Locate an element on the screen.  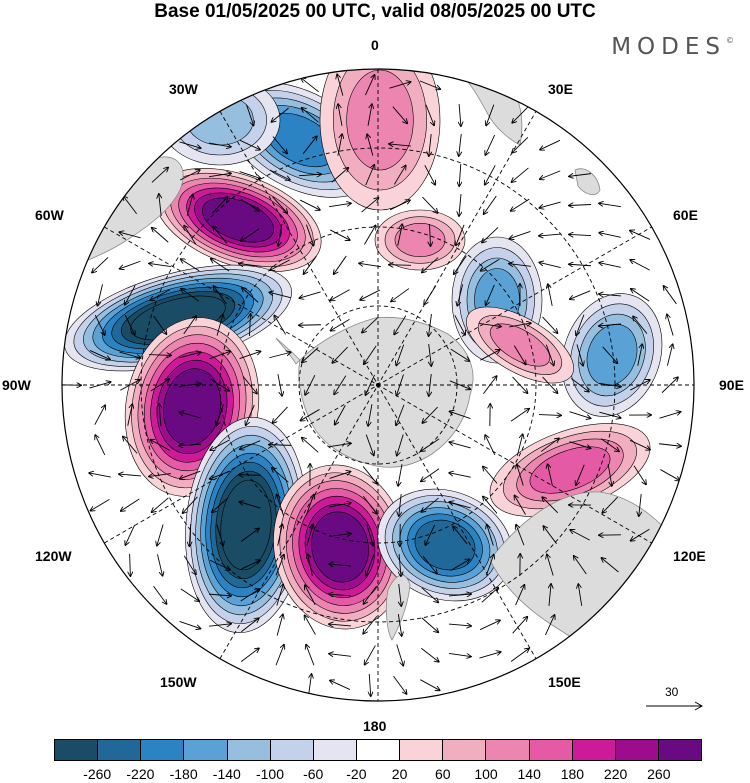
colorbar-tick-label: -60 is located at coordinates (313, 774).